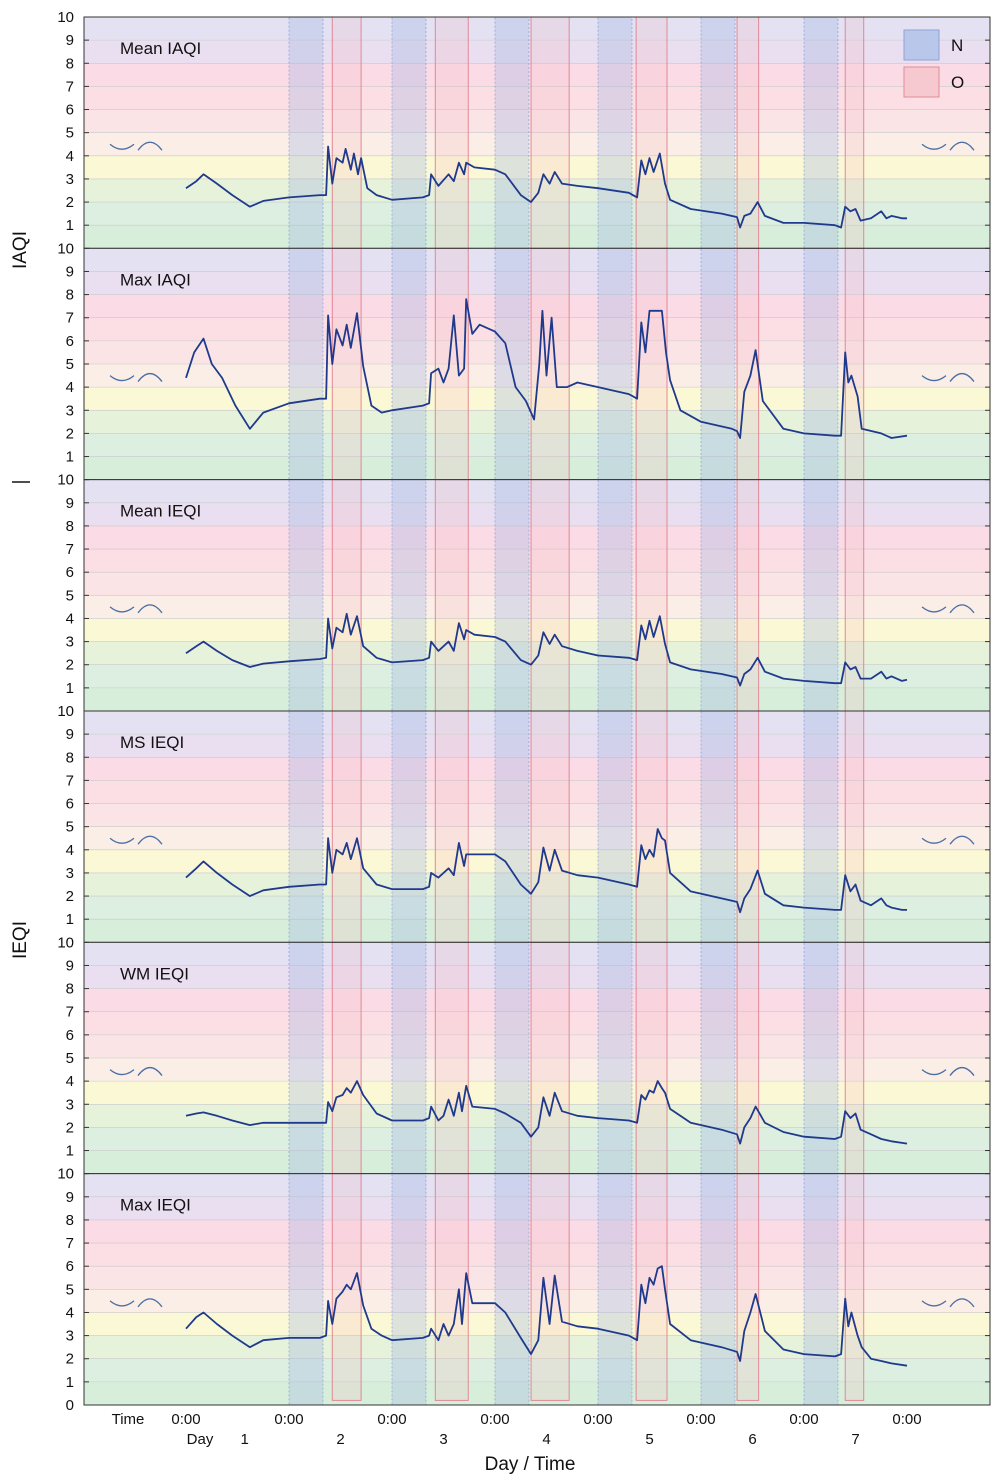  What do you see at coordinates (546, 1429) in the screenshot?
I see `x-tick-labels: 0:00 0:00 0:00 0:00 0:00 0:00 0:00 0:00 1 2 3 4 5 6 7` at bounding box center [546, 1429].